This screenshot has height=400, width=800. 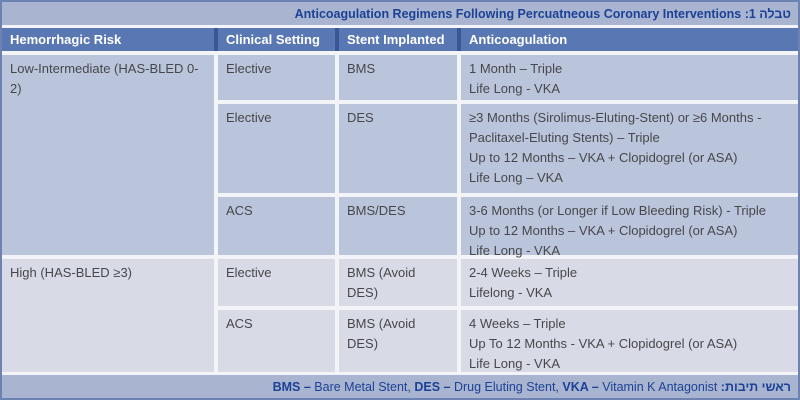 I want to click on regimen-line: 2-4 Weeks – Triple, so click(x=523, y=272).